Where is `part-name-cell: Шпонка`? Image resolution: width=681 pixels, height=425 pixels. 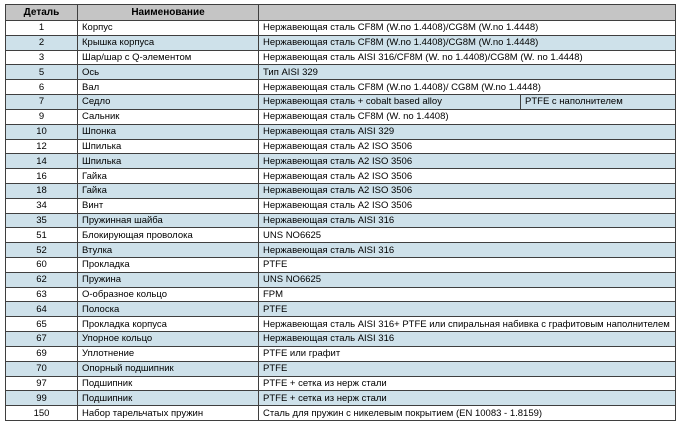
part-name-cell: Шпонка is located at coordinates (168, 131).